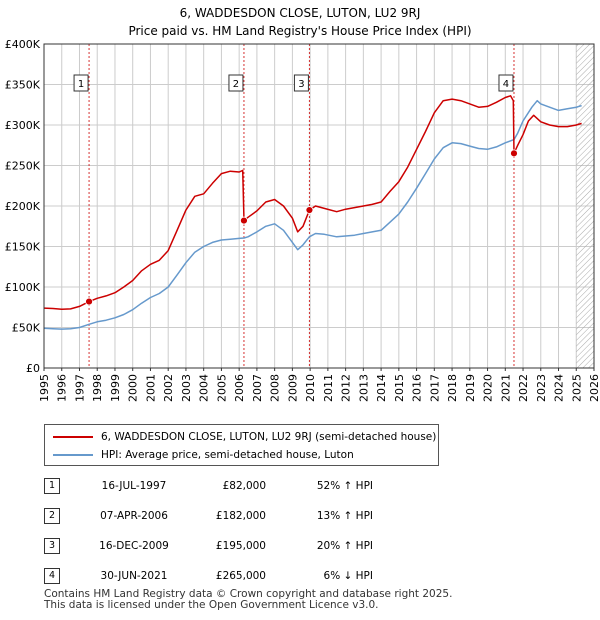 This screenshot has width=600, height=620. What do you see at coordinates (204, 388) in the screenshot?
I see `x-tick-label: 2004` at bounding box center [204, 388].